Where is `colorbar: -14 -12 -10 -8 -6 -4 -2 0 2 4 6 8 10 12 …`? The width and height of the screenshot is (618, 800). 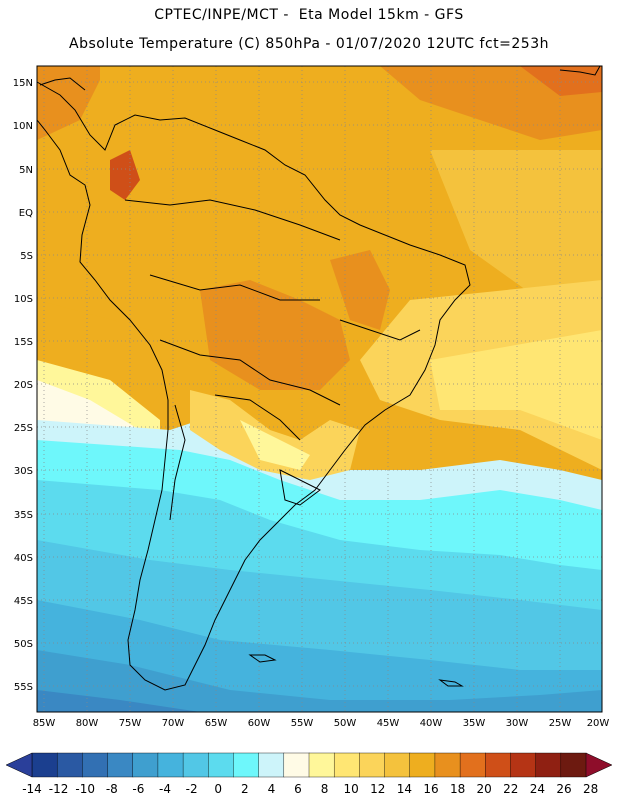
colorbar: -14 -12 -10 -8 -6 -4 -2 0 2 4 6 8 10 12 … is located at coordinates (309, 774).